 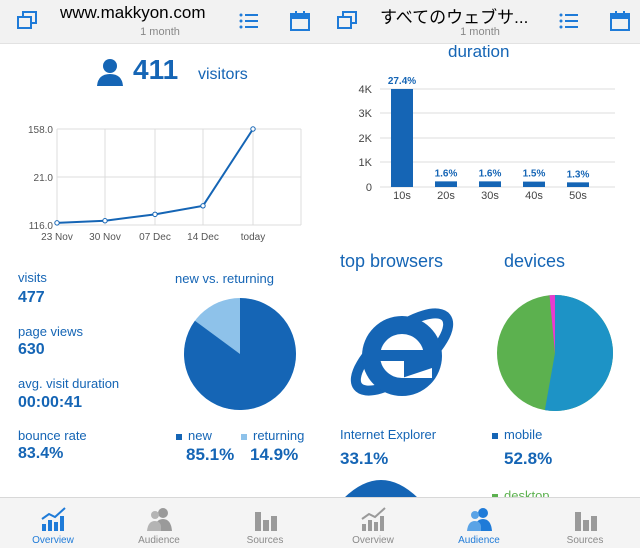 I want to click on x-tick-label: 30 Nov, so click(x=105, y=237).